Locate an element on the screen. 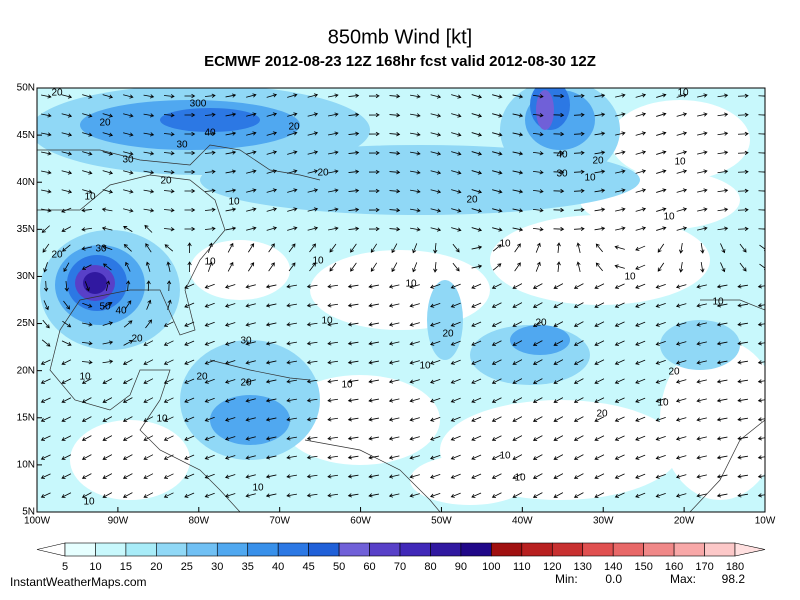  max-label: Max: is located at coordinates (683, 579).